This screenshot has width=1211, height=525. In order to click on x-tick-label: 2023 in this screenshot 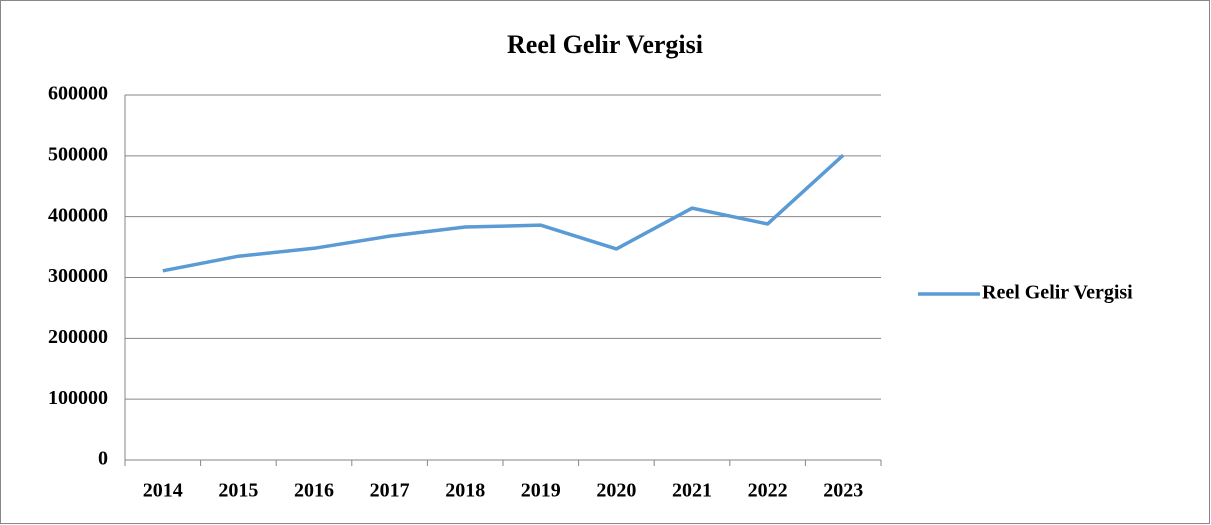, I will do `click(843, 491)`.